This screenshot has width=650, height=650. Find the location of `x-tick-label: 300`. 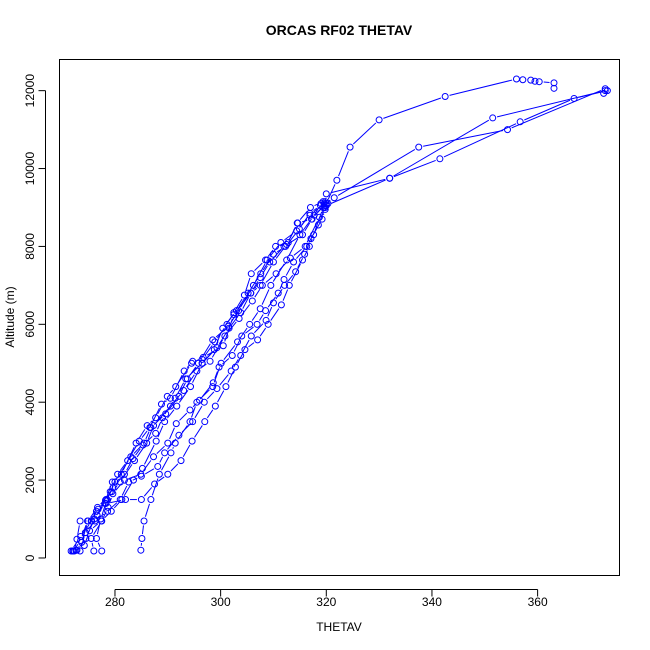

x-tick-label: 300 is located at coordinates (221, 602).